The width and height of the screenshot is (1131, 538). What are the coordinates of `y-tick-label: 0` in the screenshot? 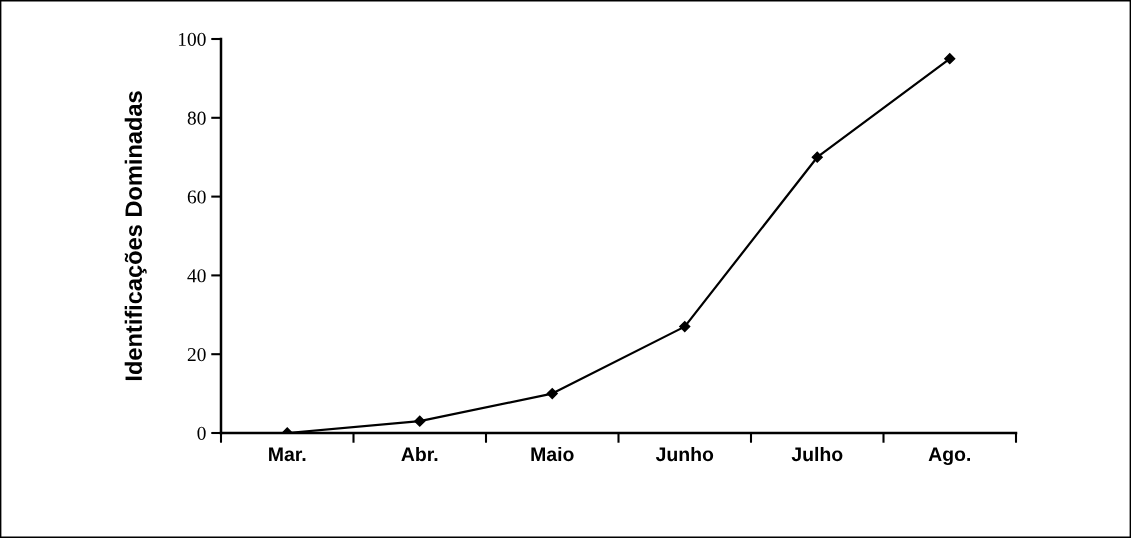 It's located at (201, 433).